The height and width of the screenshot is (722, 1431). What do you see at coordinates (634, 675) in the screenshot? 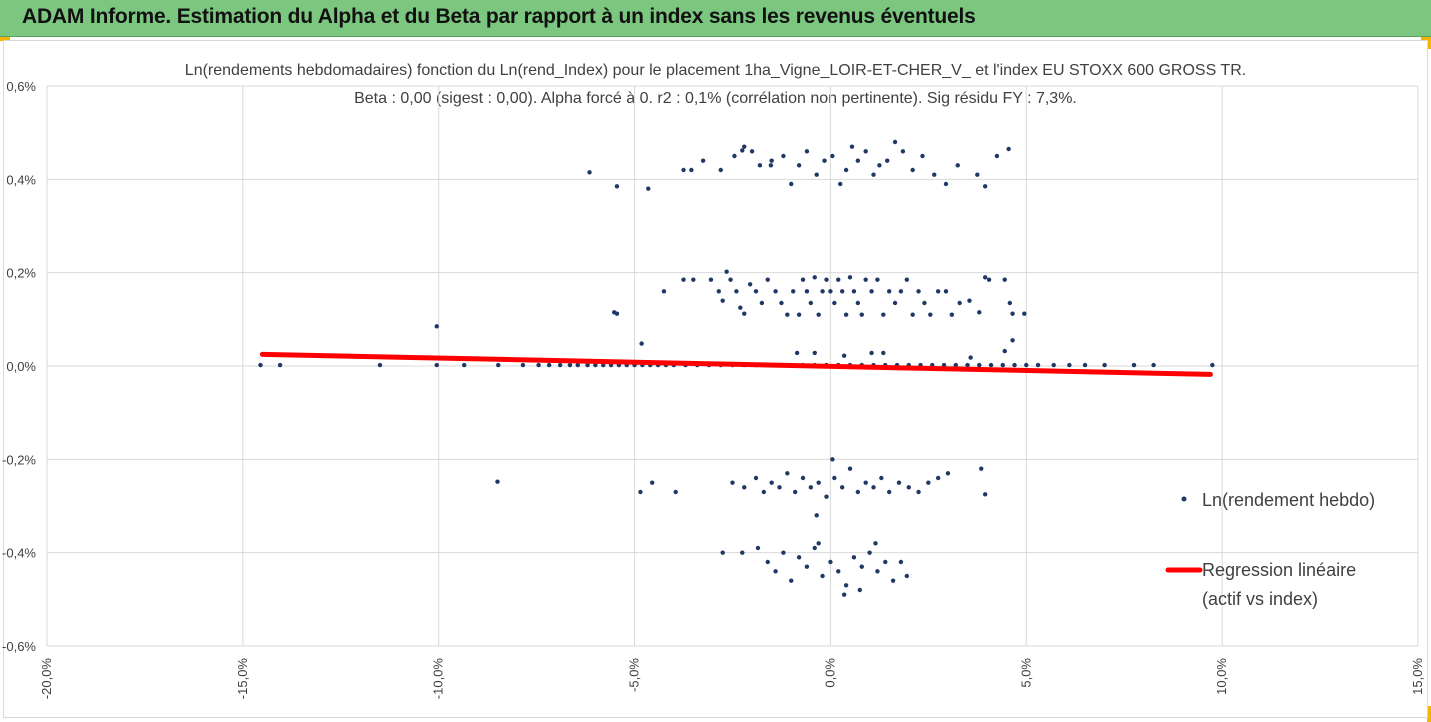
I see `x-tick-label: -5,0%` at bounding box center [634, 675].